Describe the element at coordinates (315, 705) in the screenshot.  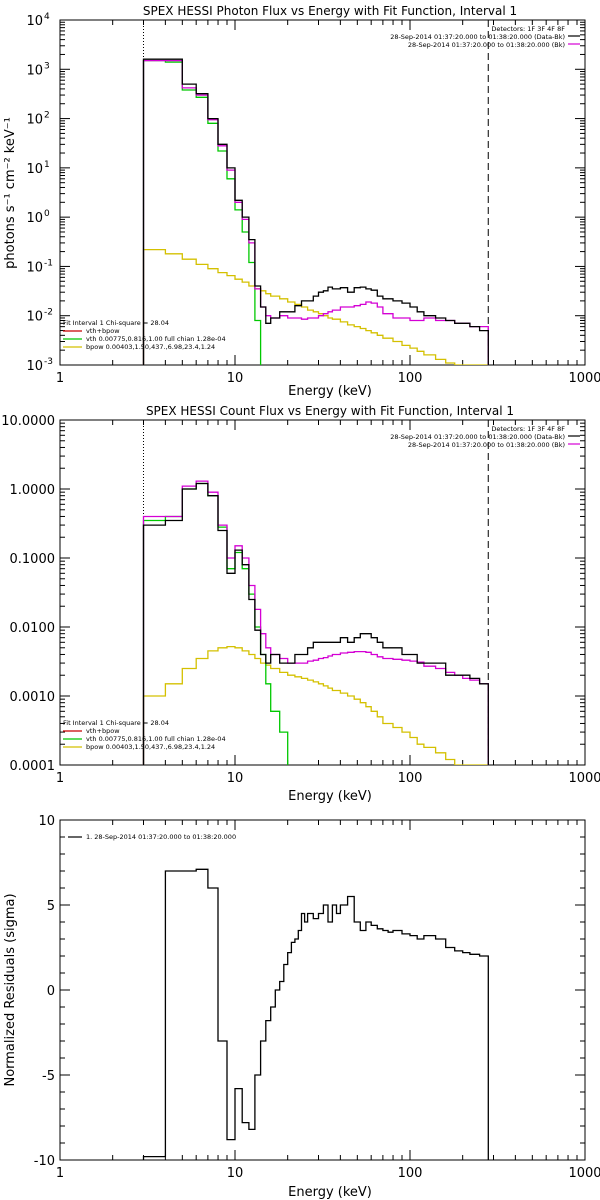
I see `count-flux-series-bpow` at that location.